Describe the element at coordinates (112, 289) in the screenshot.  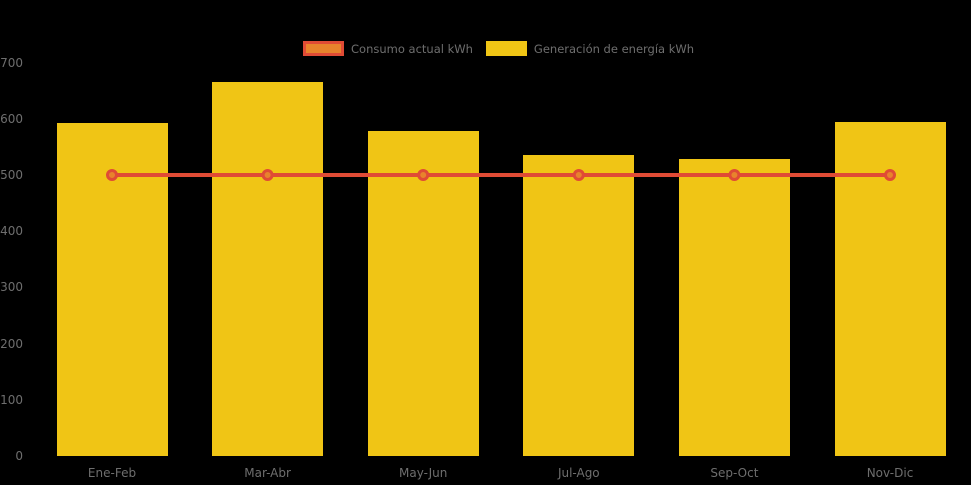
I see `bar-ene-feb` at that location.